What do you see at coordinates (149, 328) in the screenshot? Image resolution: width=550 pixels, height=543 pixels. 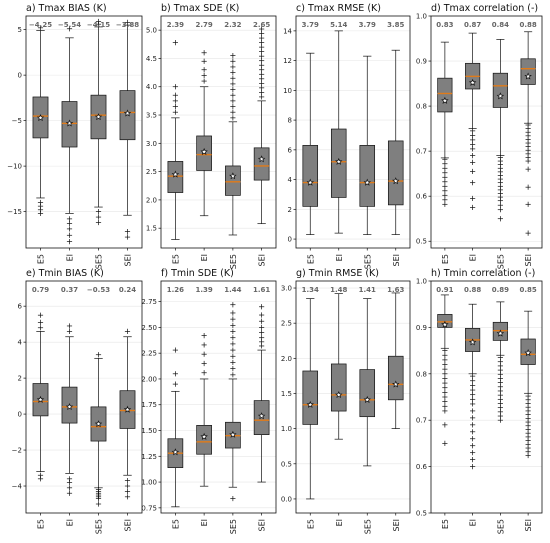 I see `y-tick-label: 2.50` at bounding box center [149, 328].